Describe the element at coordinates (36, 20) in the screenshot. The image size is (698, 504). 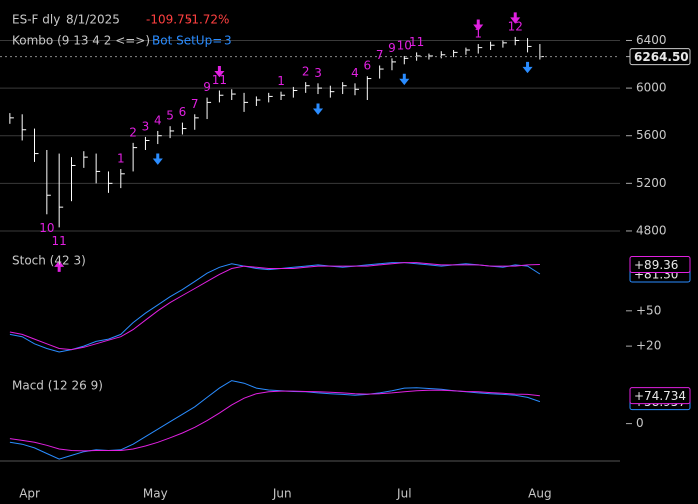
I see `symbol: ES-F dly` at that location.